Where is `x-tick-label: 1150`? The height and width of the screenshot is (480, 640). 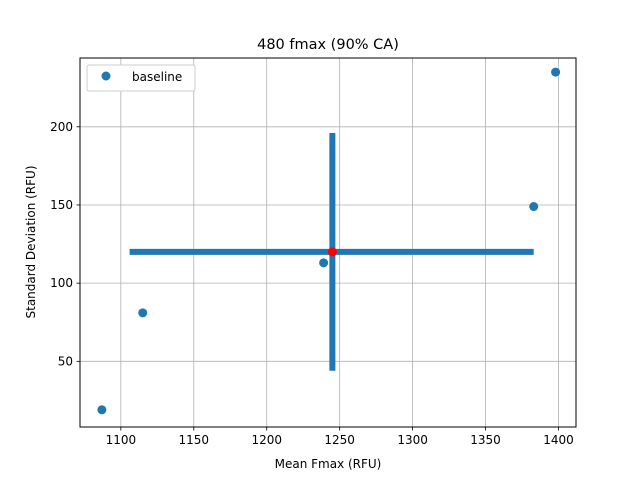 x-tick-label: 1150 is located at coordinates (194, 440).